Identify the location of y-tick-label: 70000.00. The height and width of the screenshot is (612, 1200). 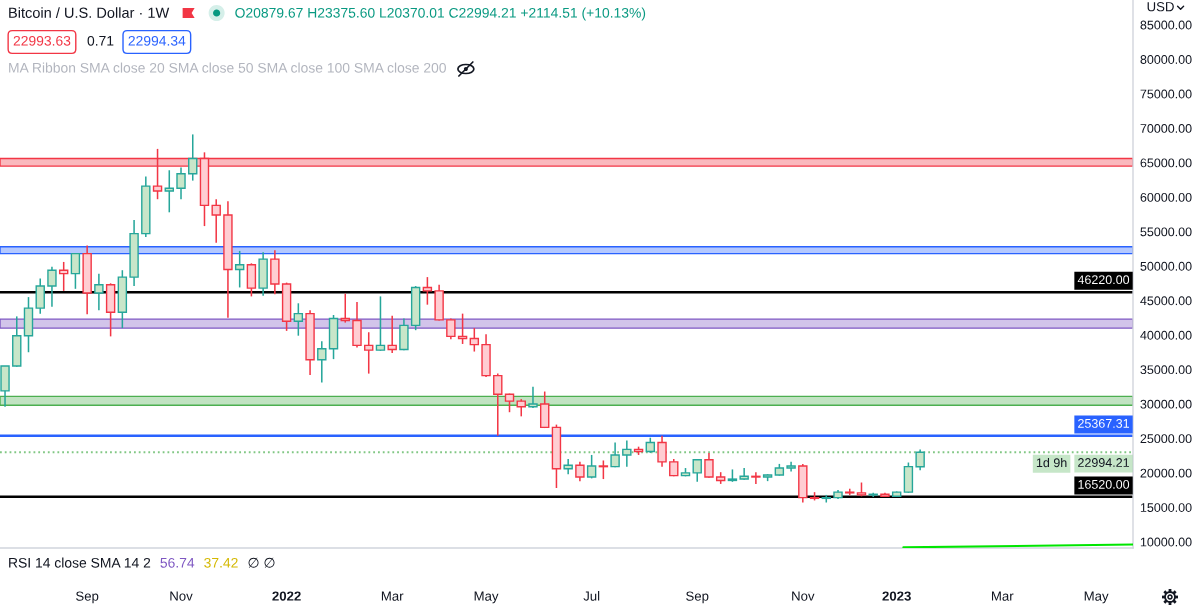
(1166, 128).